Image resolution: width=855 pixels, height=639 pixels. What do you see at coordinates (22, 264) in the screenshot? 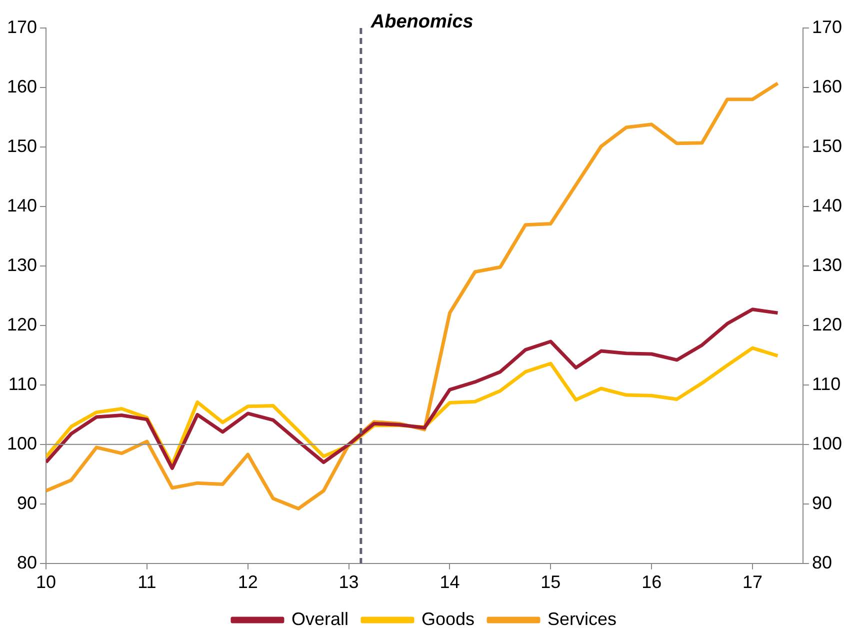
I see `y-tick-label: 130` at bounding box center [22, 264].